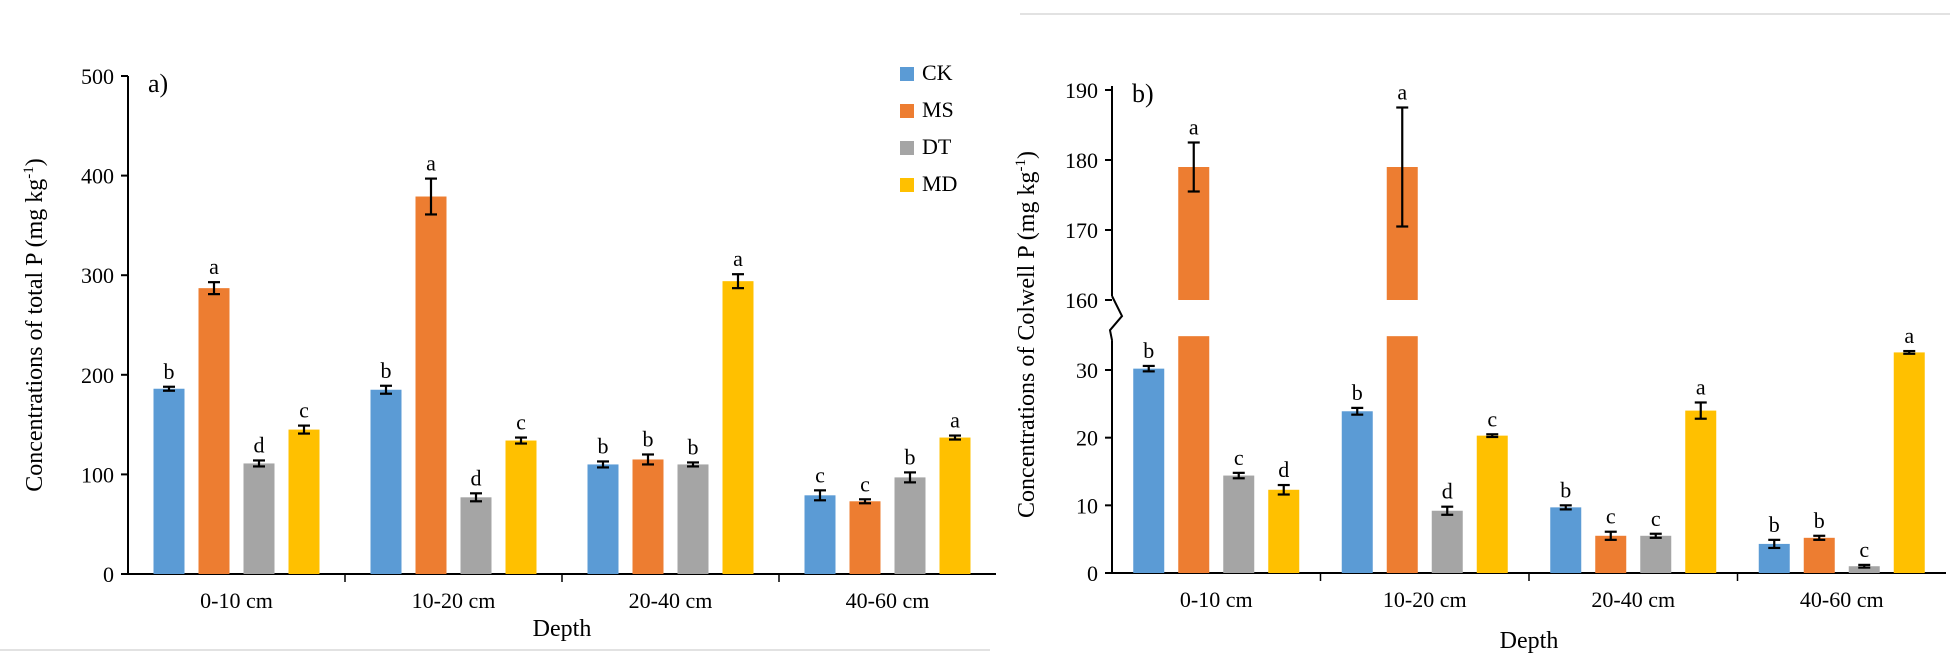 This screenshot has width=1950, height=656. What do you see at coordinates (1656, 554) in the screenshot?
I see `panel-b-bar-dt-20-40-cm` at bounding box center [1656, 554].